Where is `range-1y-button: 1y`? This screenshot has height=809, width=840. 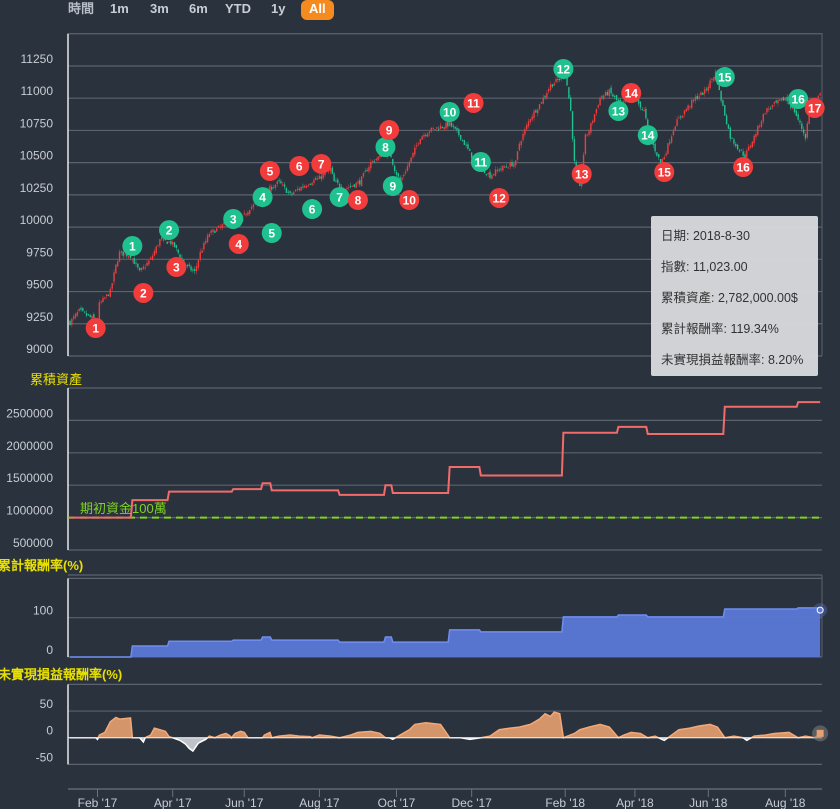 range-1y-button: 1y is located at coordinates (278, 8).